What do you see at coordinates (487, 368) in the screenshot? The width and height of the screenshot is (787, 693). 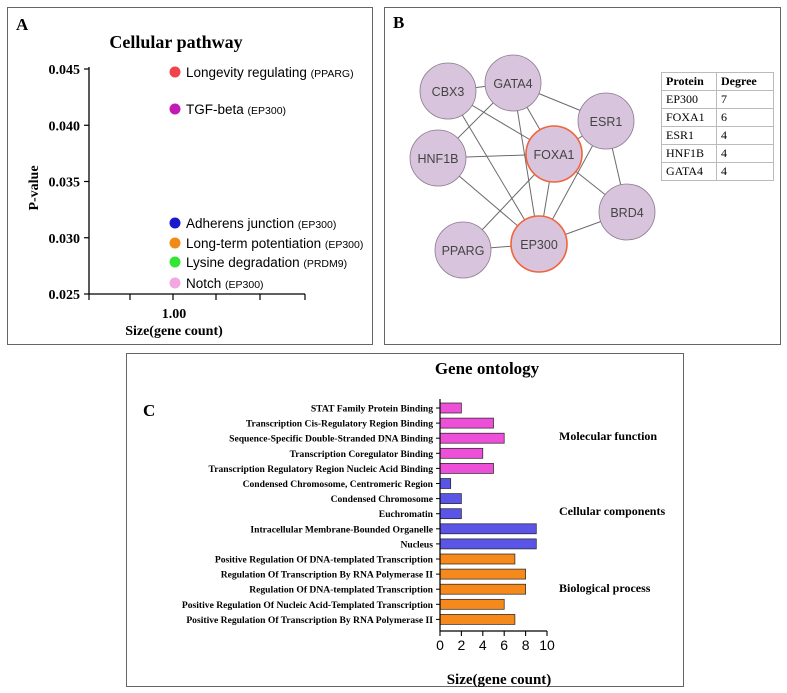 I see `panel-c-title: Gene ontology` at bounding box center [487, 368].